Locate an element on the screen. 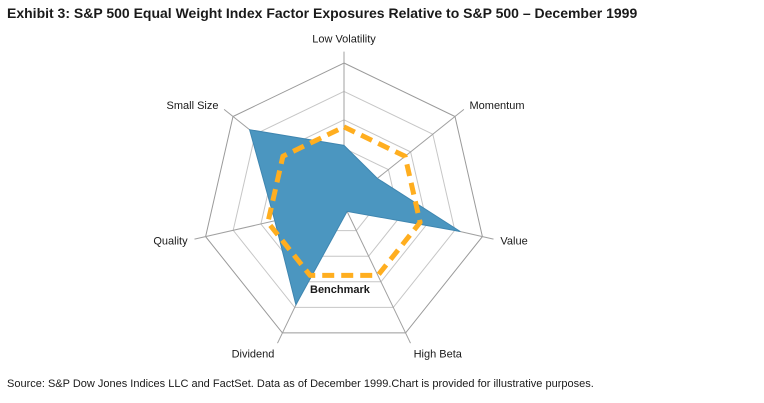 This screenshot has width=764, height=403. axis-label-momentum: Momentum is located at coordinates (497, 106).